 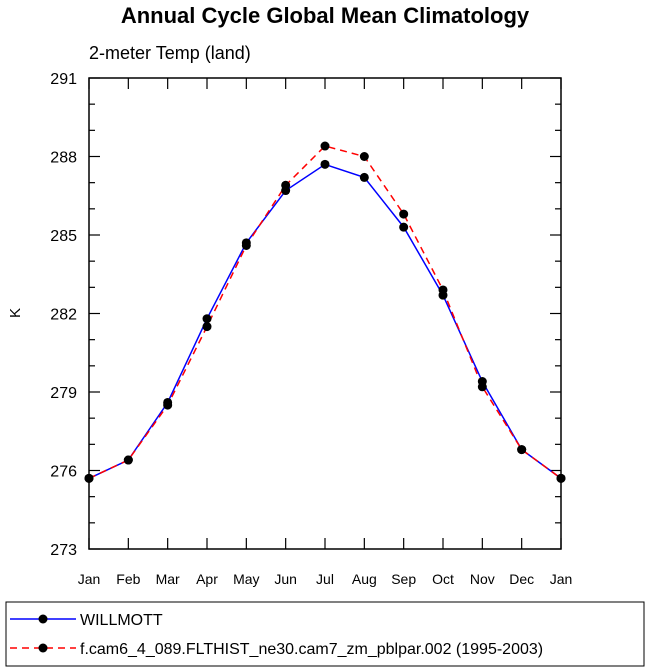 I want to click on y-tick-label: 291, so click(x=63, y=79).